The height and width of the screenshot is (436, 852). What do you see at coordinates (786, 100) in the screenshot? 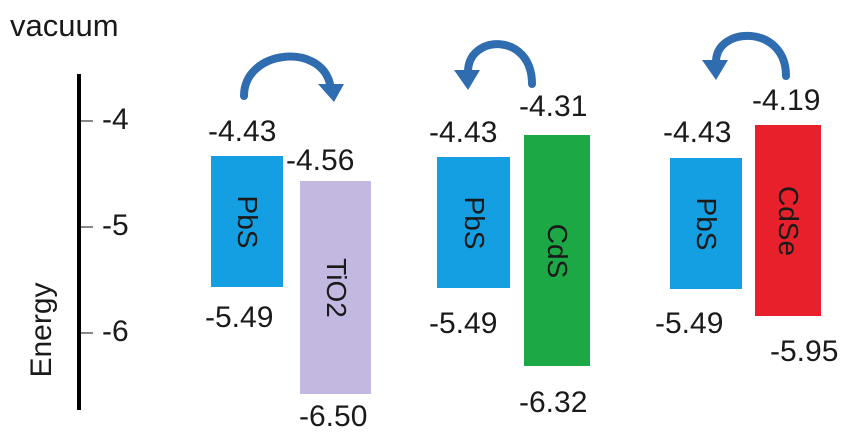
I see `cdse-top-value: -4.19` at bounding box center [786, 100].